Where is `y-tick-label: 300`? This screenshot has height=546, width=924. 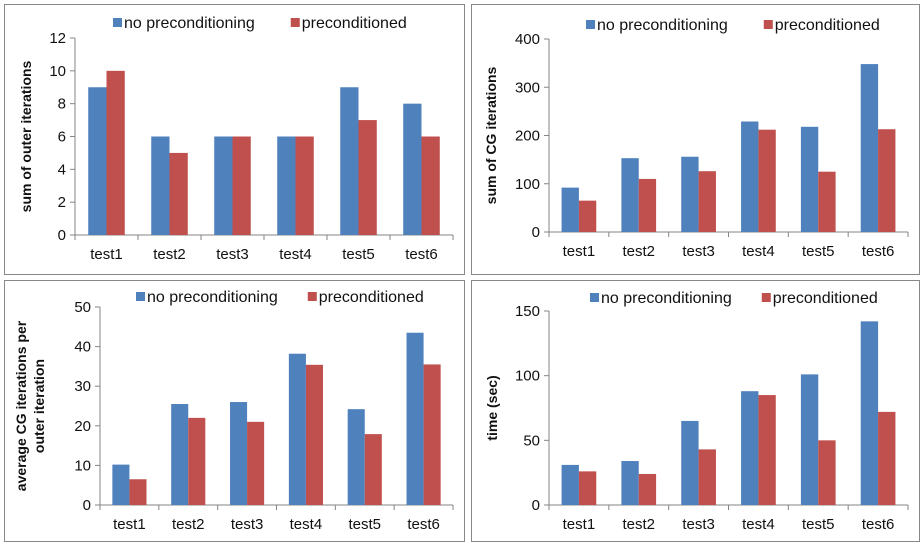 y-tick-label: 300 is located at coordinates (527, 87).